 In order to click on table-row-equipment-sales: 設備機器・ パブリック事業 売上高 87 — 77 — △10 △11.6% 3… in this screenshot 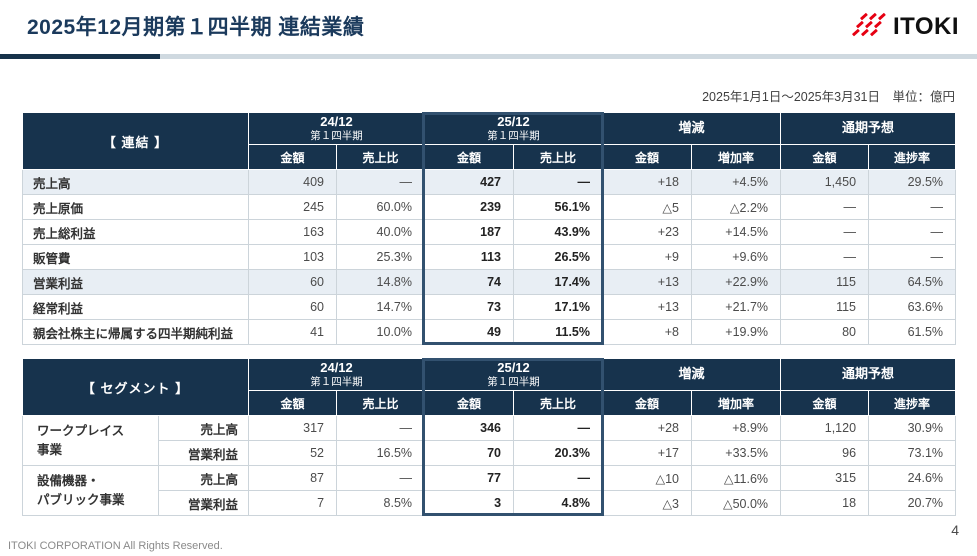, I will do `click(489, 490)`.